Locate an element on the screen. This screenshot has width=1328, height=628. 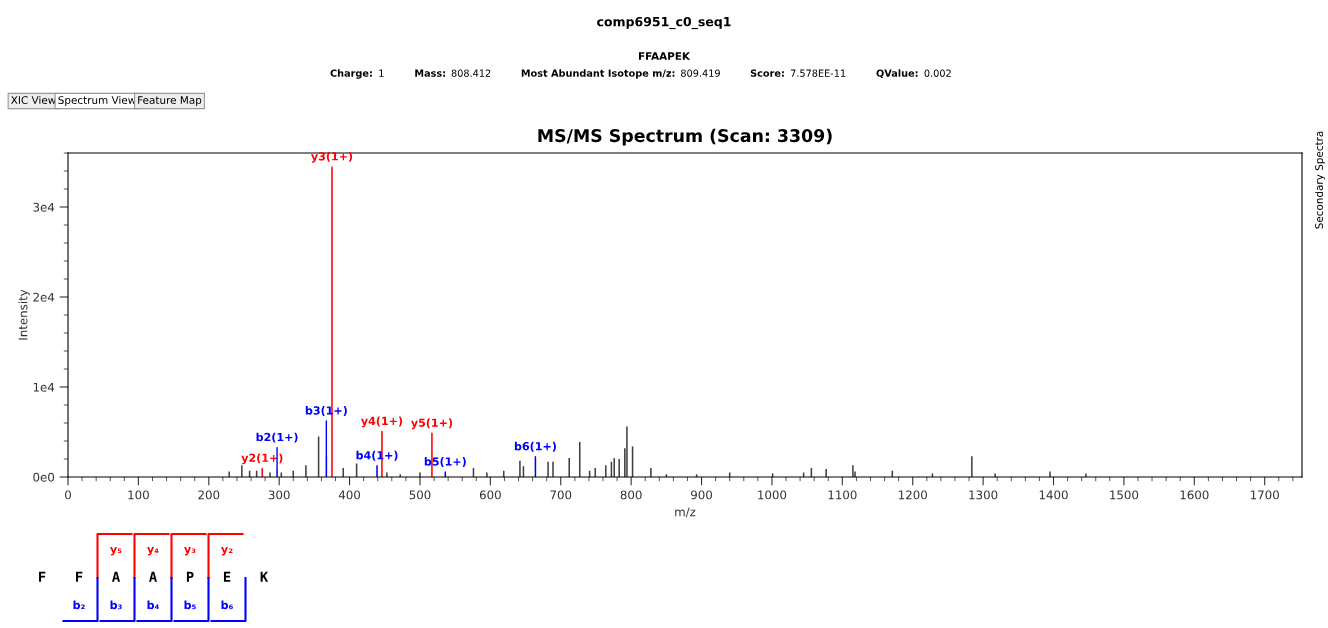
annotation: y5(1+) is located at coordinates (431, 424).